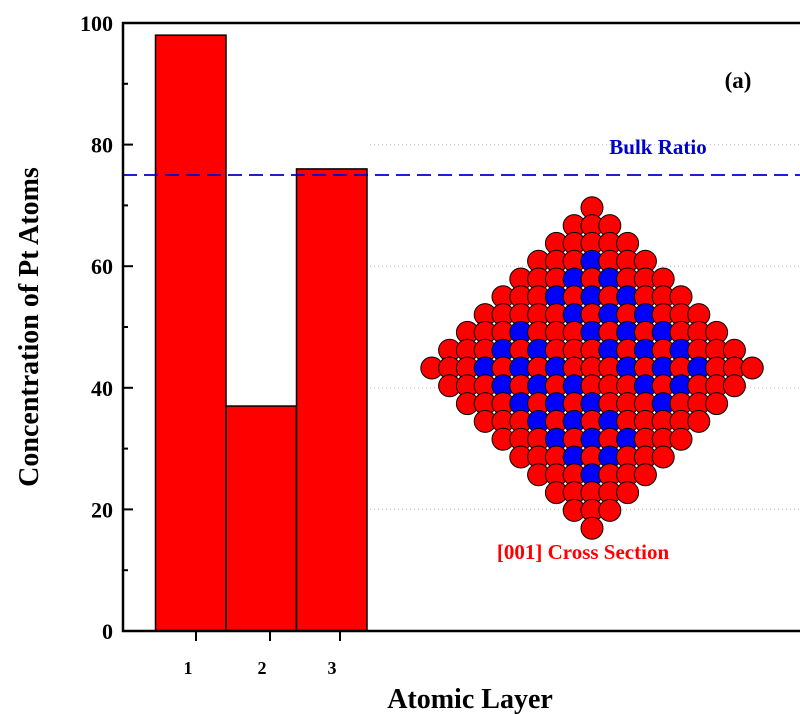  Describe the element at coordinates (583, 552) in the screenshot. I see `inset-caption: [001] Cross Section` at that location.